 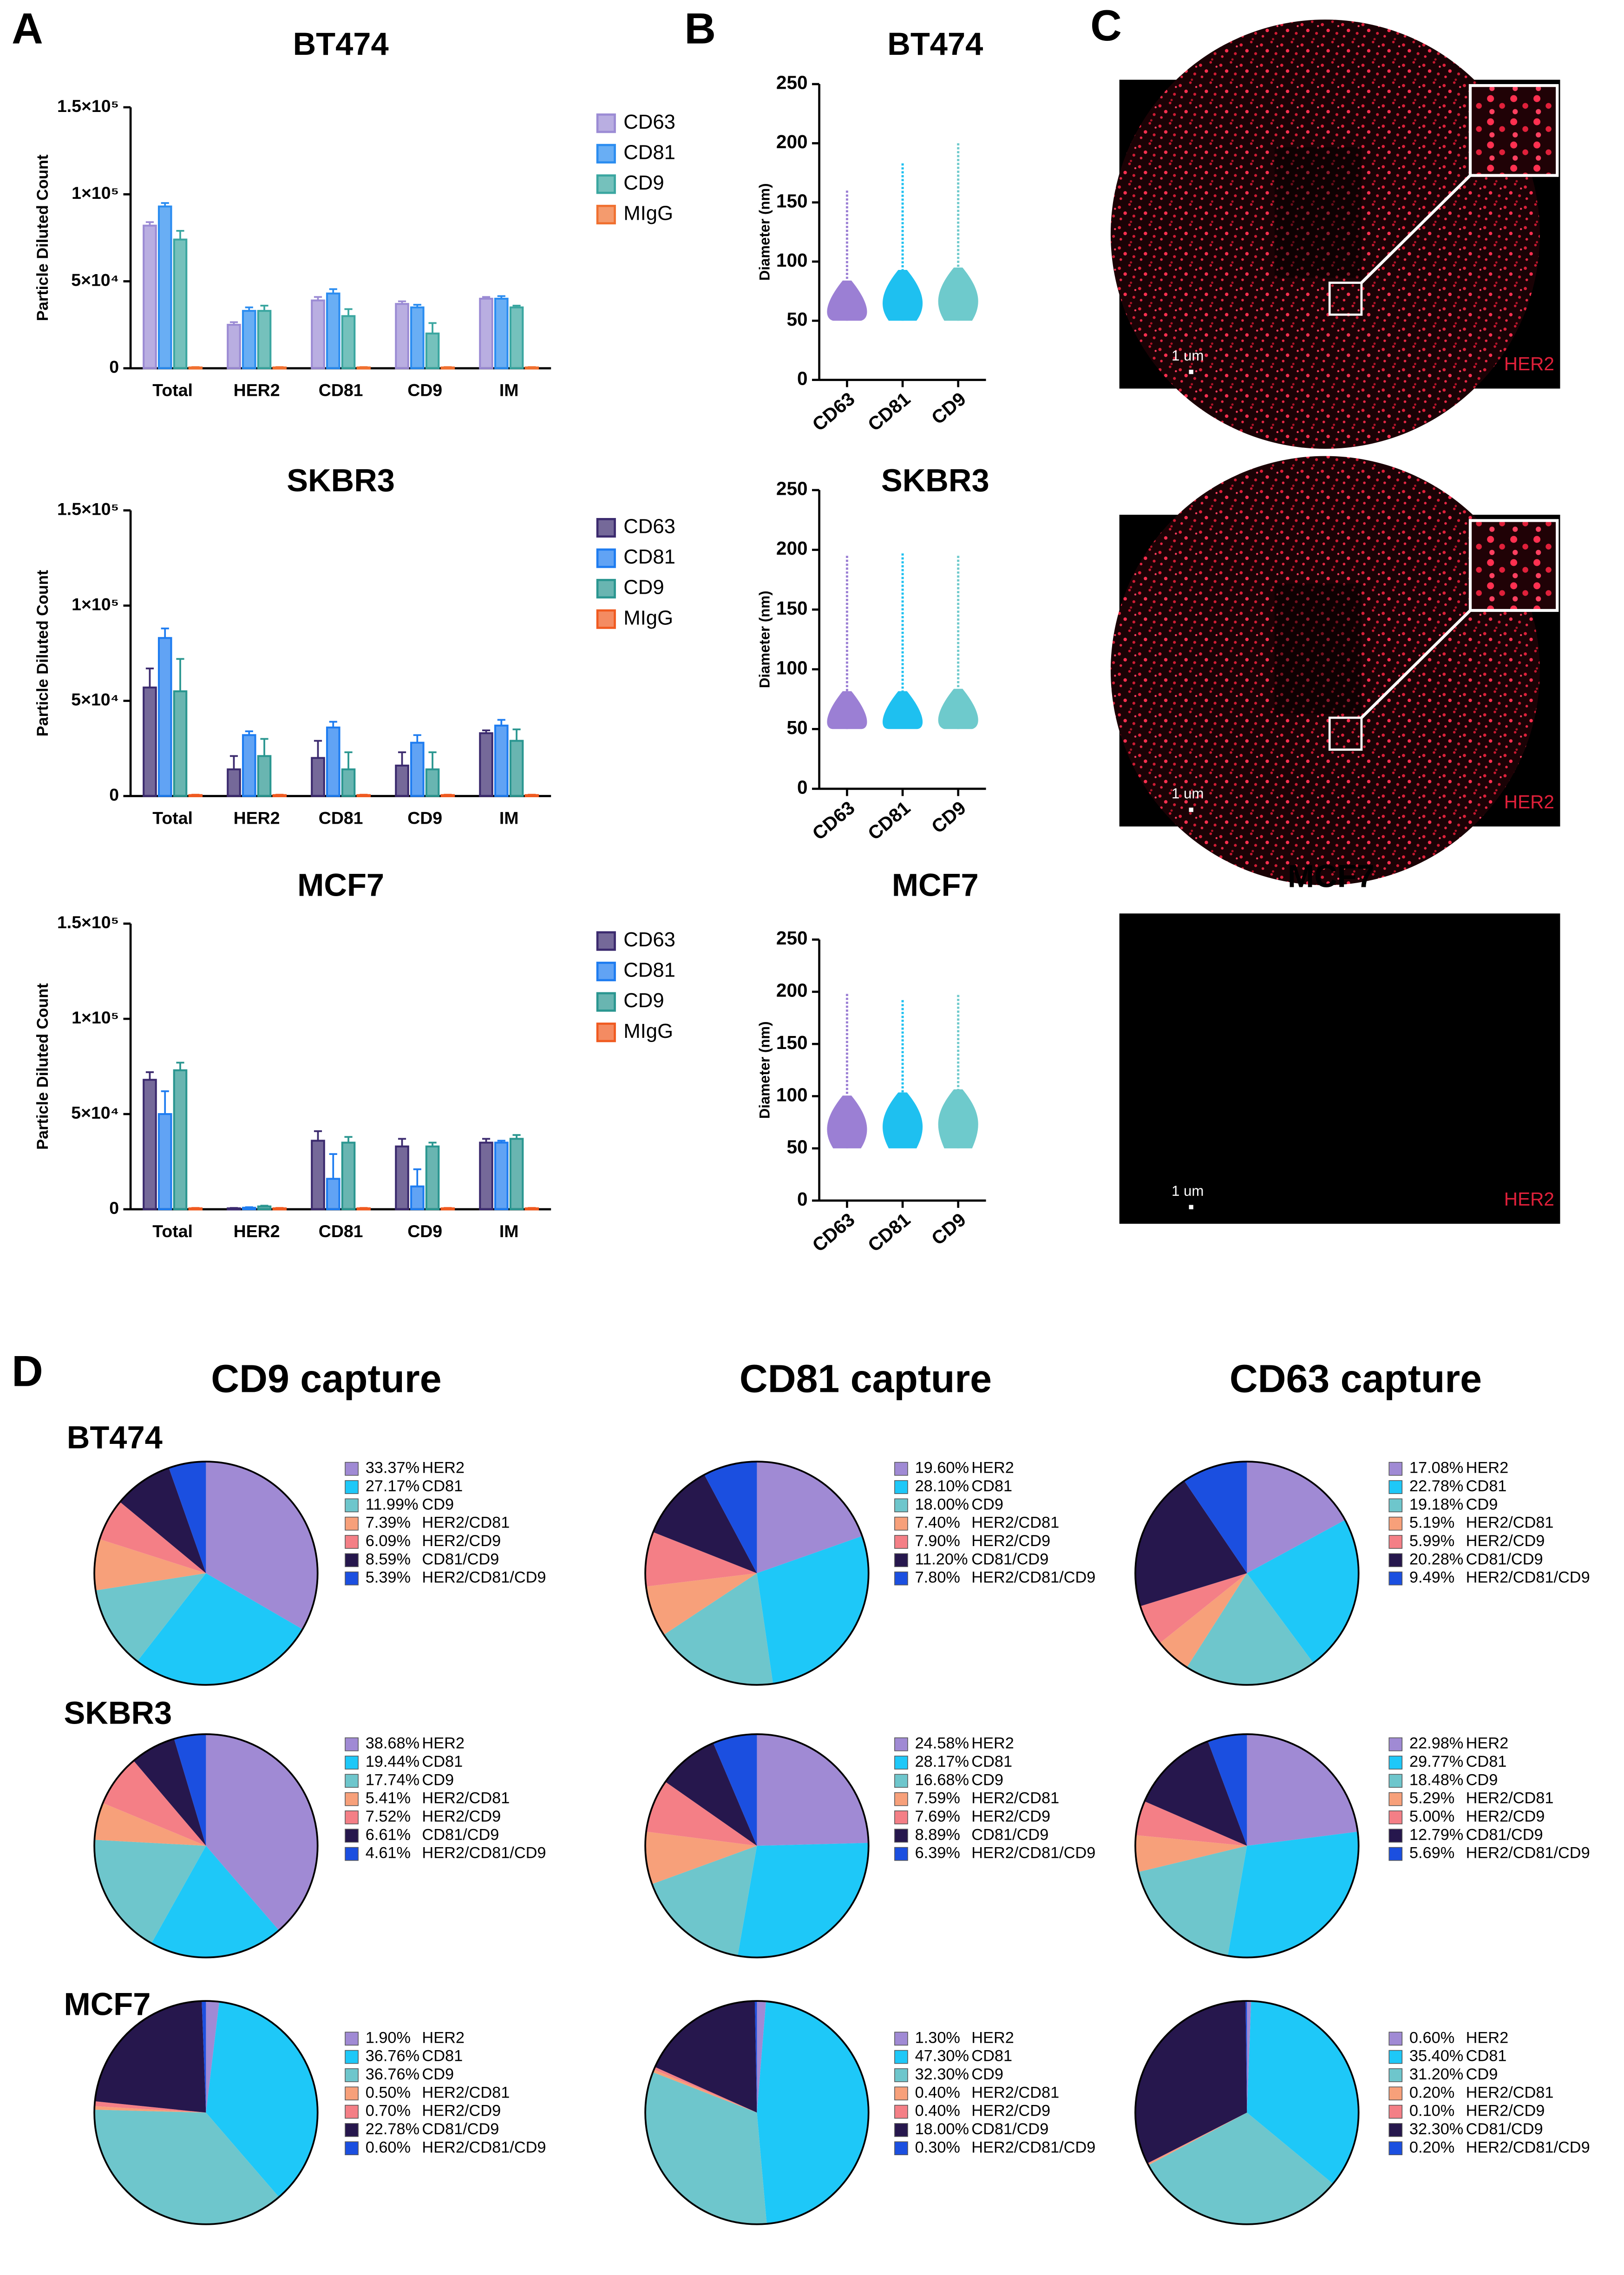 What do you see at coordinates (941, 1559) in the screenshot?
I see `legend-value: 11.20%` at bounding box center [941, 1559].